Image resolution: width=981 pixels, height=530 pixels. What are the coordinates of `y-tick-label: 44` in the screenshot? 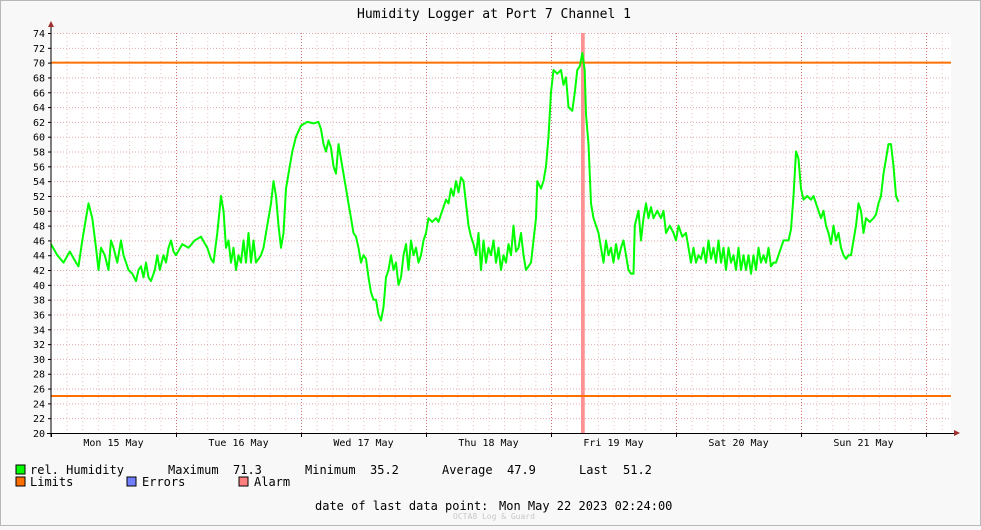 It's located at (39, 256).